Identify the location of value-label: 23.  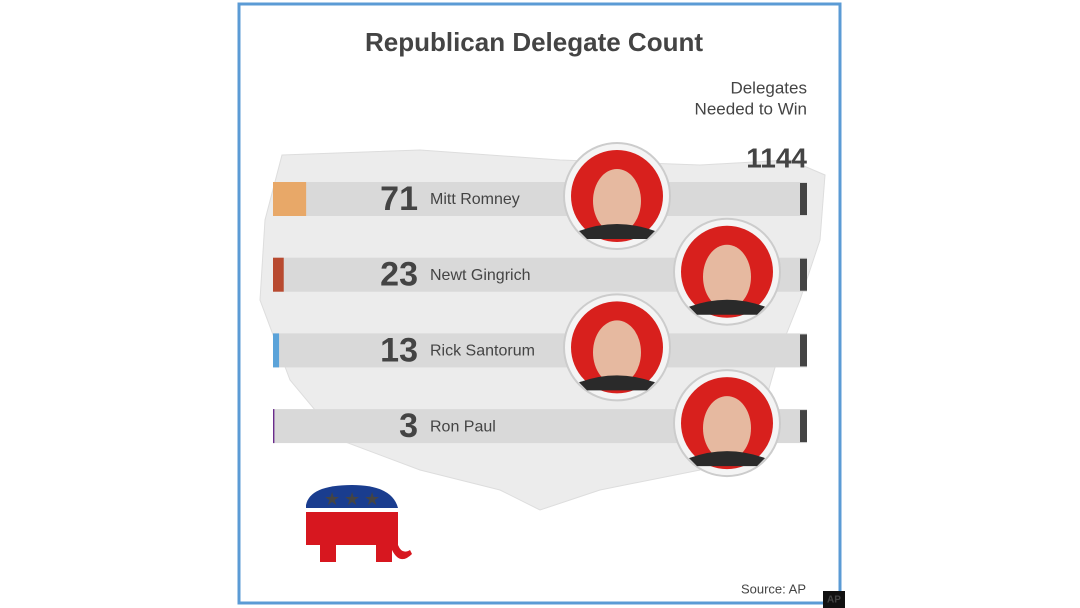
(399, 275).